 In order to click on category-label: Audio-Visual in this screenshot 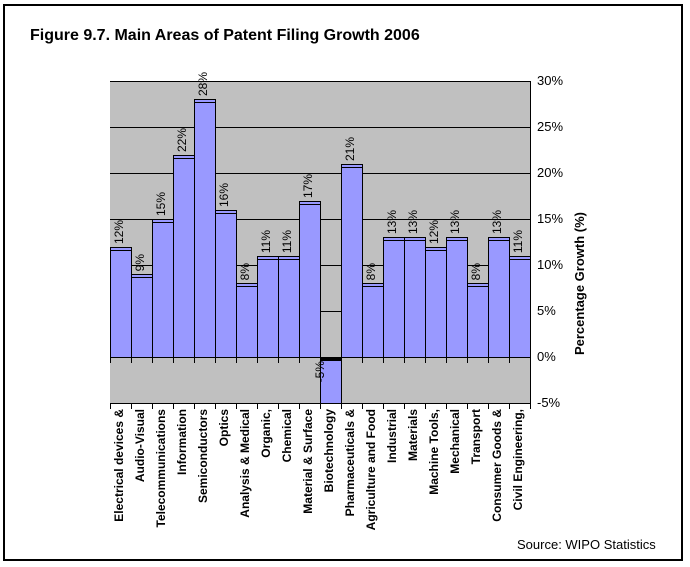, I will do `click(140, 446)`.